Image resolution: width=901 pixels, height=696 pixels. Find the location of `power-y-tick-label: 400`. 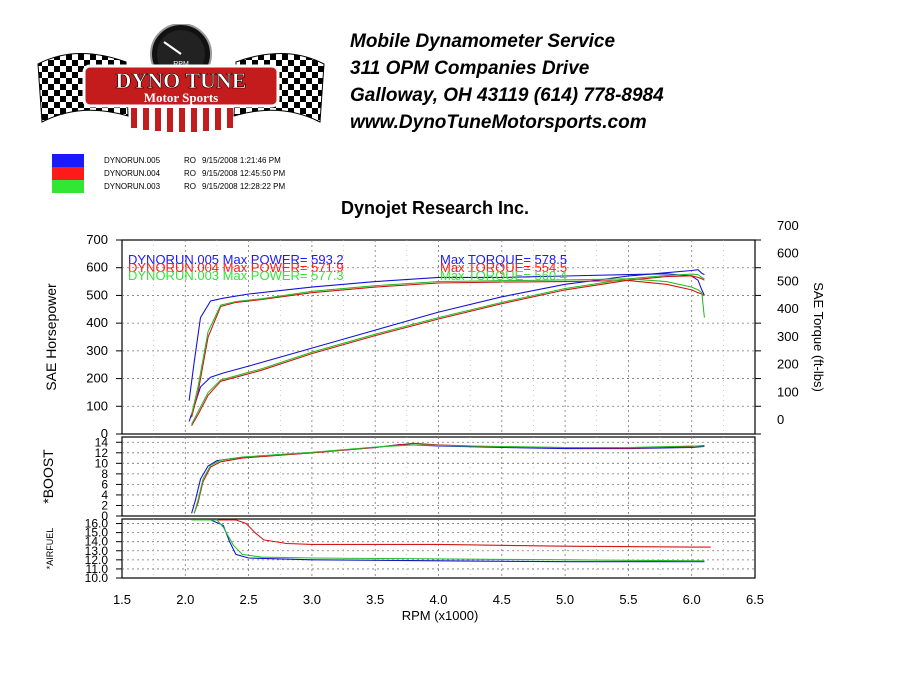

power-y-tick-label: 400 is located at coordinates (97, 322).